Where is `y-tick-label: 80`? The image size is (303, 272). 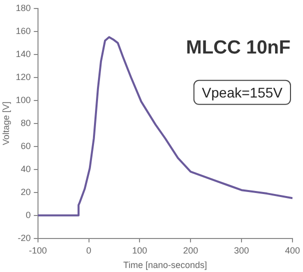 y-tick-label: 80 is located at coordinates (25, 123).